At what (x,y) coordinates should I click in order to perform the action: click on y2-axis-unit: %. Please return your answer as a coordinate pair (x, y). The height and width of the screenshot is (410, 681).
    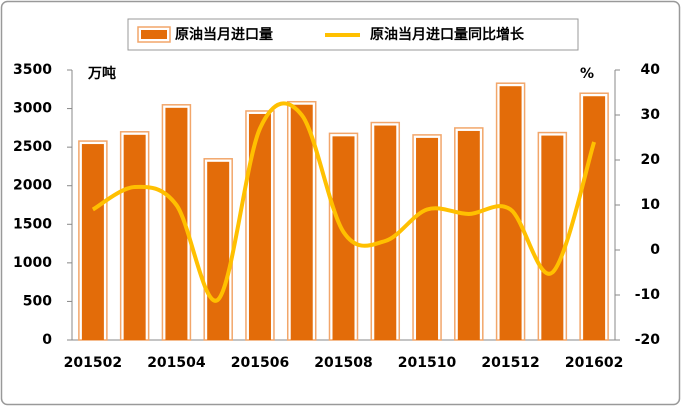
    Looking at the image, I should click on (587, 74).